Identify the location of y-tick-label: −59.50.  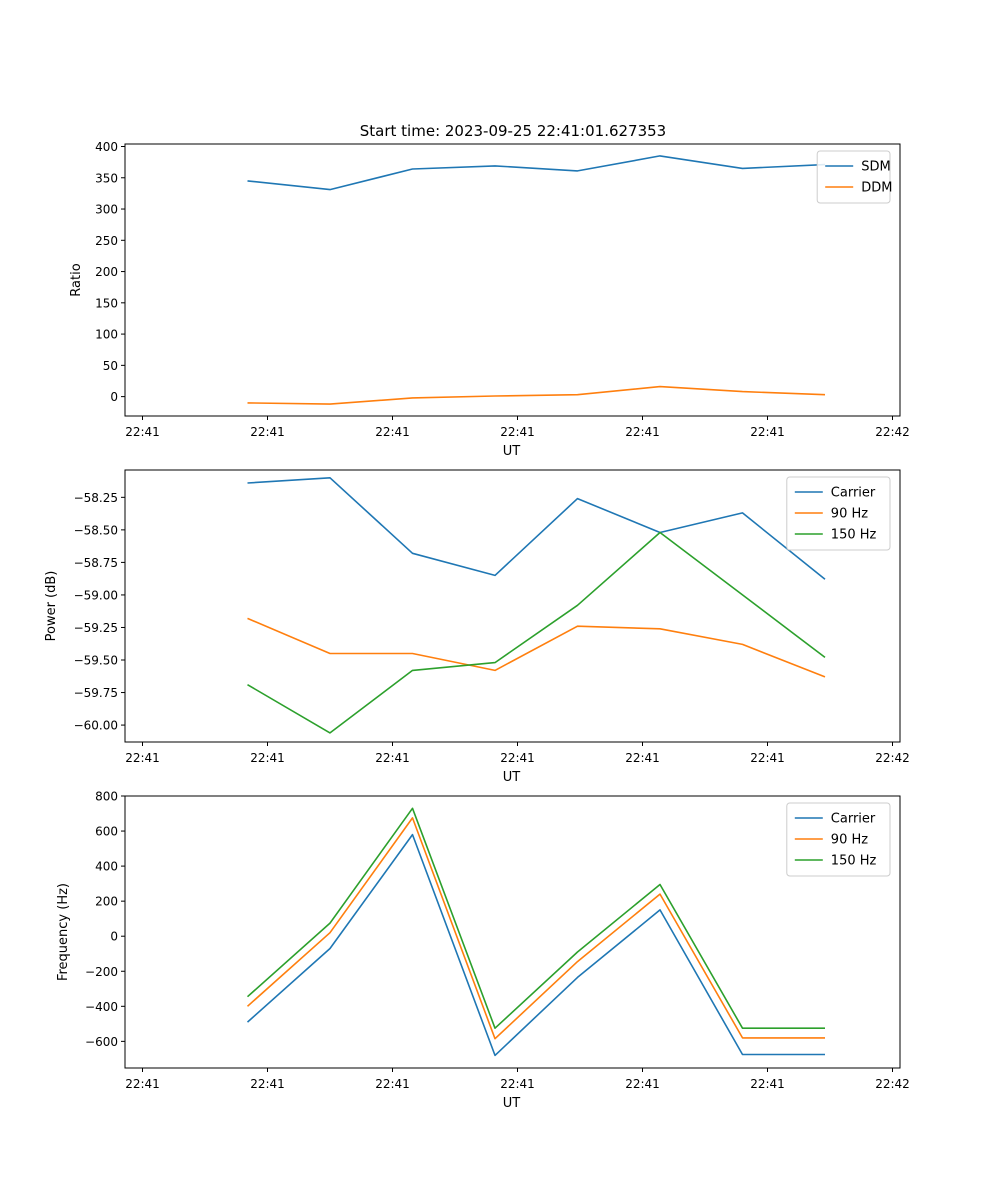
(96, 661).